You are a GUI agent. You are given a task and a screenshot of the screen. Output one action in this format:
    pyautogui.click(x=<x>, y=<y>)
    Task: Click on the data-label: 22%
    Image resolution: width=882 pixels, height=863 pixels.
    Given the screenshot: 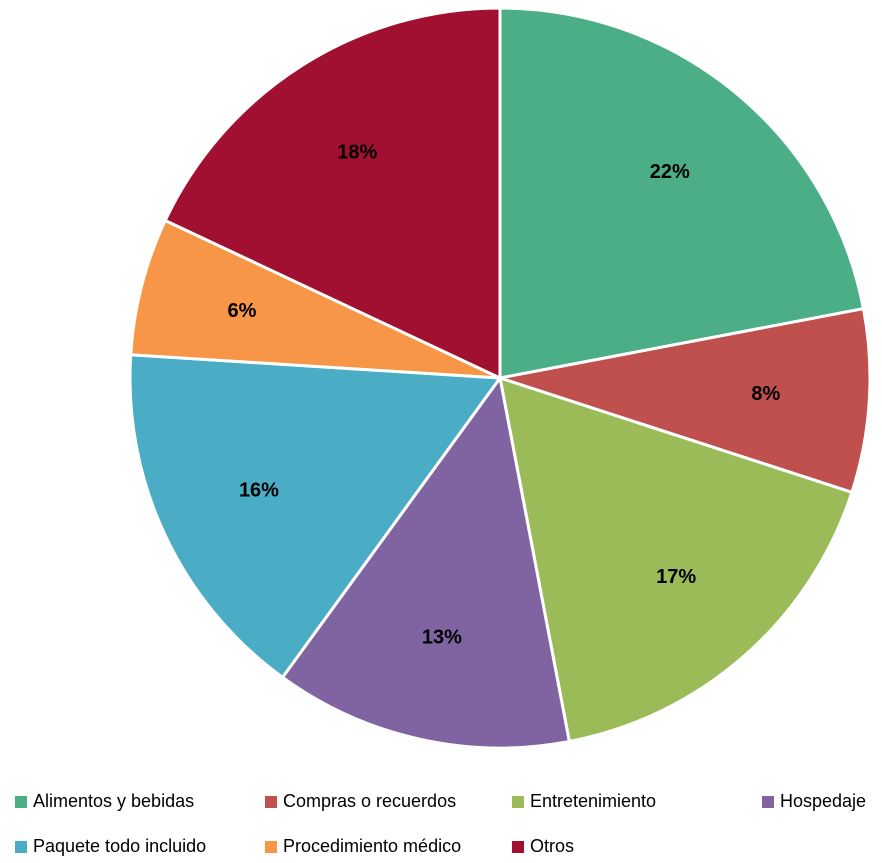 What is the action you would take?
    pyautogui.click(x=670, y=172)
    